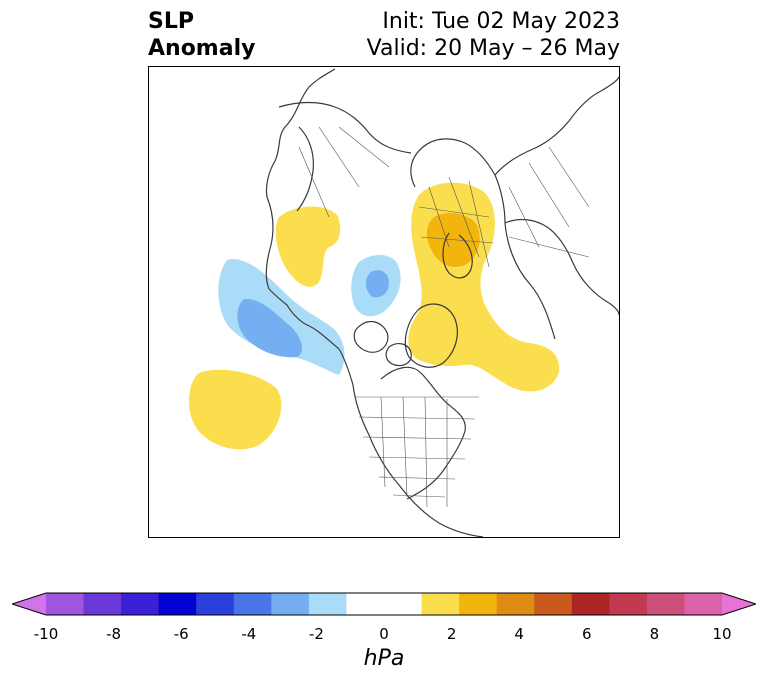 This screenshot has height=684, width=768. I want to click on title-variable-line2: Anomaly, so click(202, 48).